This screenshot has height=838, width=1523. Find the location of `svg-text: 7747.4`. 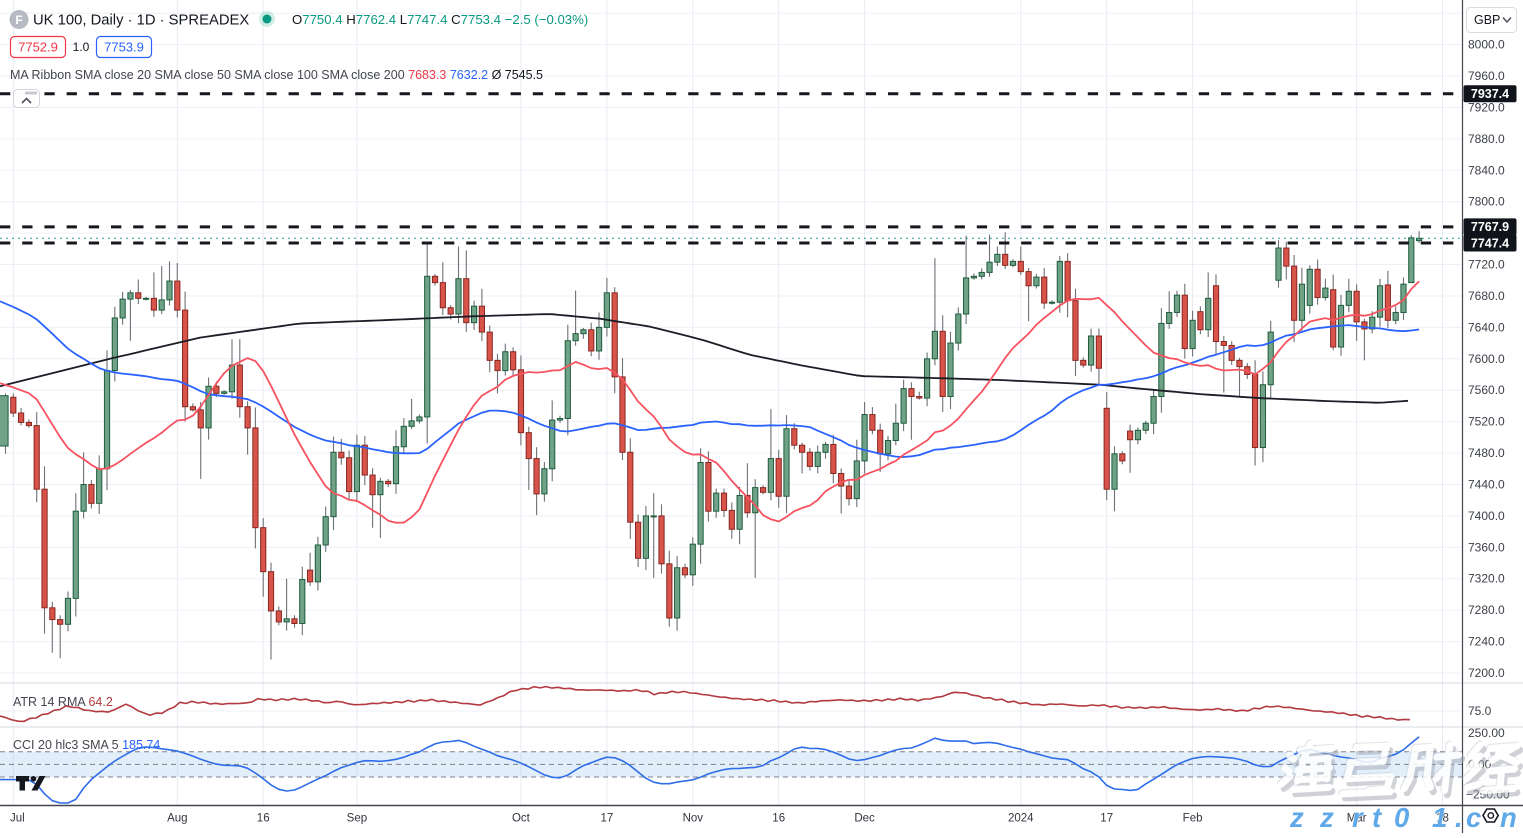

svg-text: 7747.4 is located at coordinates (1490, 243).